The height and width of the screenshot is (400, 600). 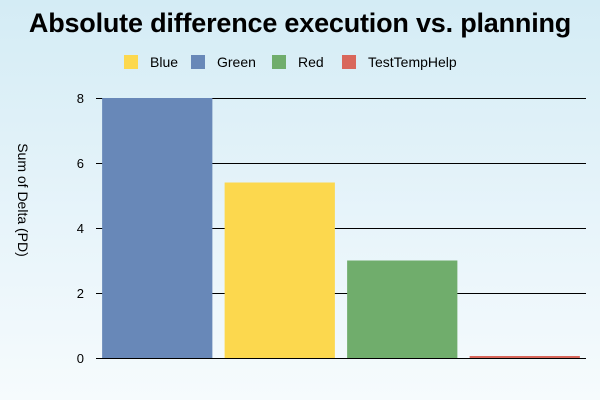 I want to click on bar-green, so click(x=157, y=228).